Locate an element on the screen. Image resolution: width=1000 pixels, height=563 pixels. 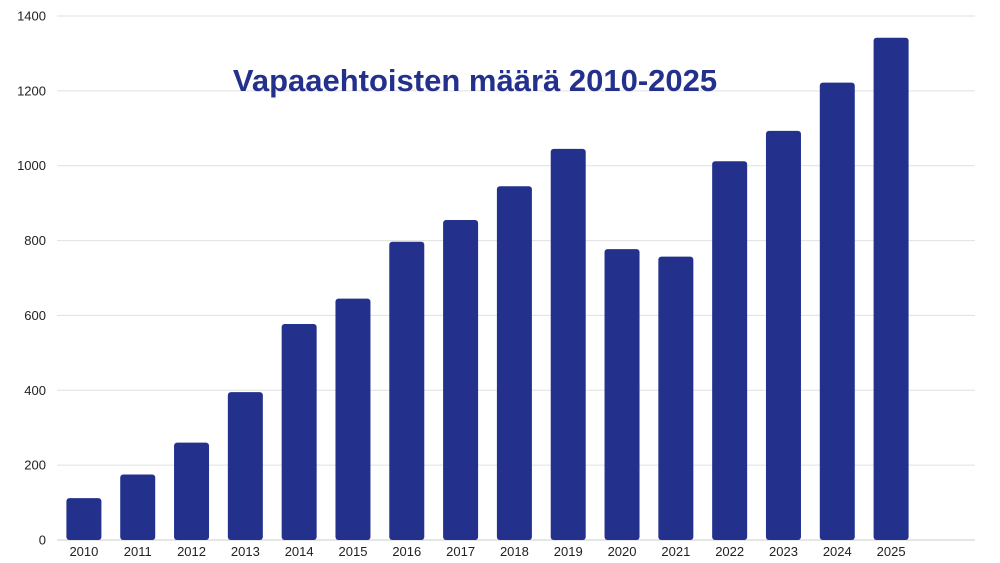
y-tick-label: 0 is located at coordinates (42, 540).